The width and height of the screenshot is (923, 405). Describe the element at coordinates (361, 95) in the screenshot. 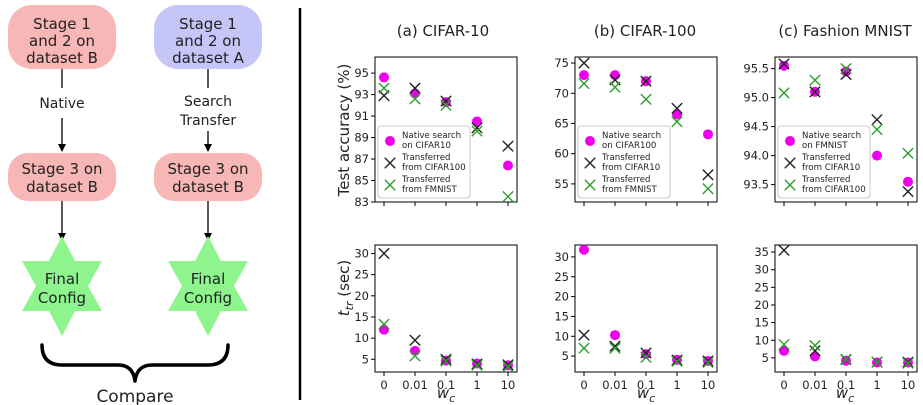

I see `y-tick-label: 93` at that location.